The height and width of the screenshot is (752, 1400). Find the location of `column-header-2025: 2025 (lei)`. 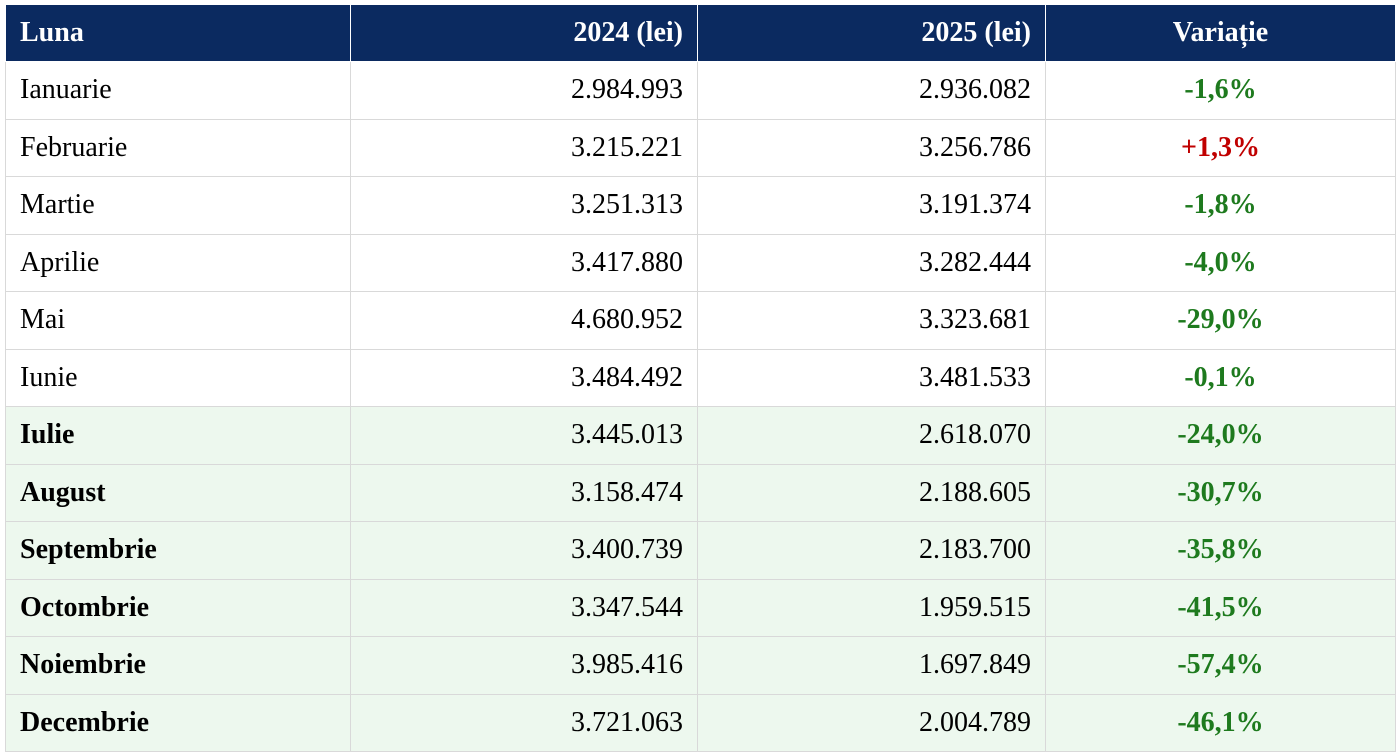

column-header-2025: 2025 (lei) is located at coordinates (871, 33).